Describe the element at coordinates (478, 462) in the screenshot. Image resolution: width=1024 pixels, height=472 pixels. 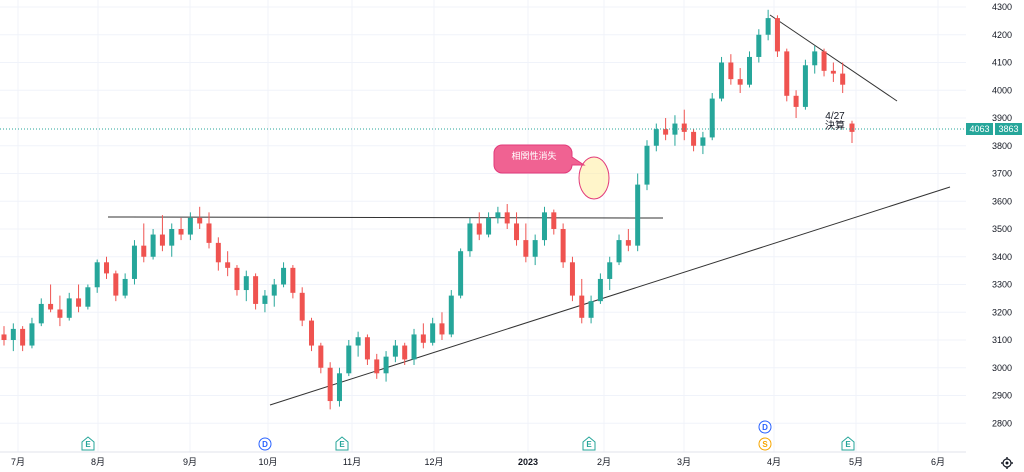
I see `time-axis: 7月 8月 9月 10月 11月 12月 2023 2月 3月 4月 5月 6月` at that location.